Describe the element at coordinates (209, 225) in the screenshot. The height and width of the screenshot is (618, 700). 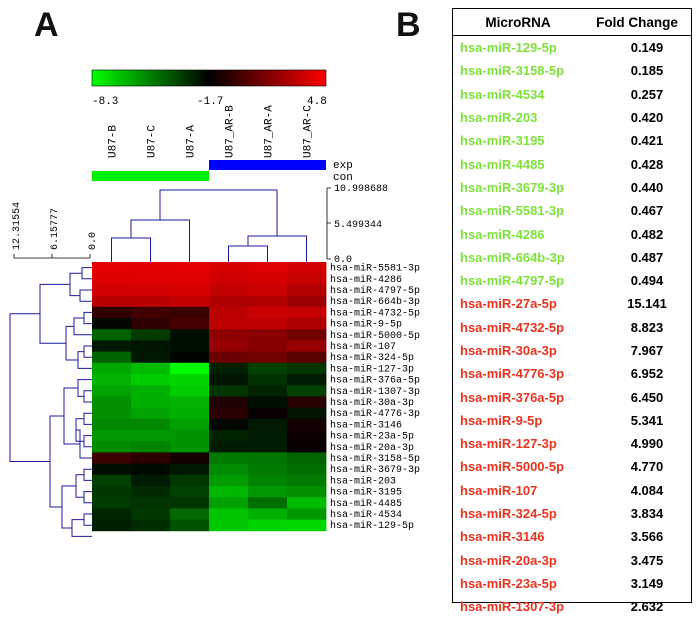
I see `column-dendrogram` at that location.